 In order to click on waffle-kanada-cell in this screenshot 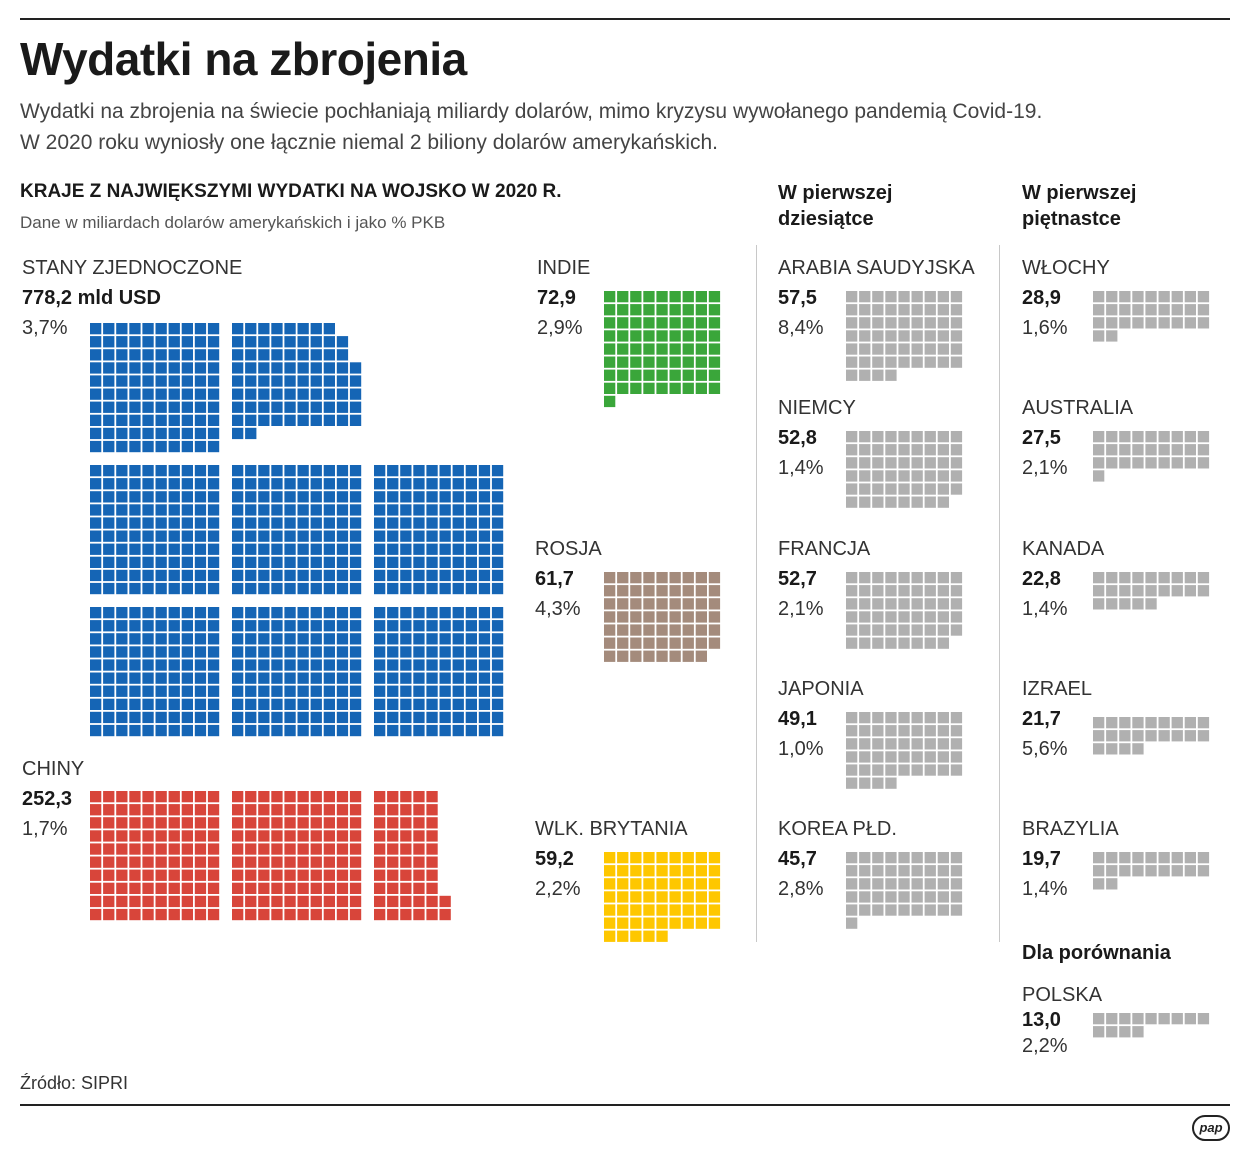, I will do `click(1112, 578)`.